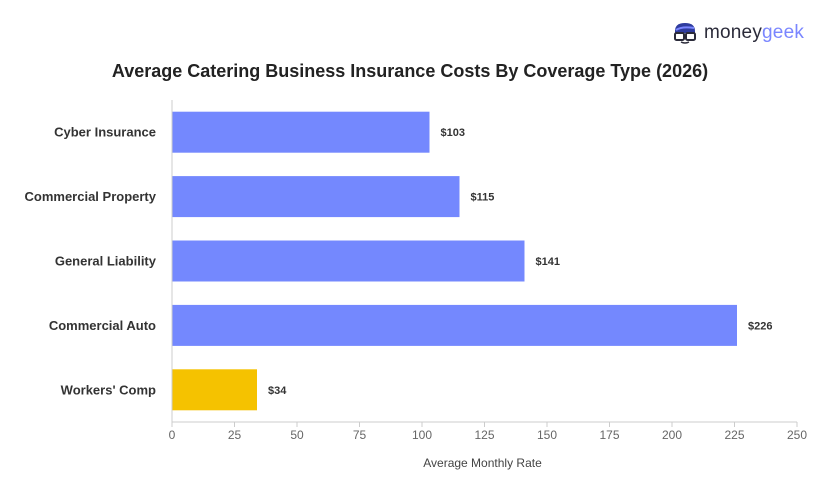 The image size is (820, 500). What do you see at coordinates (482, 463) in the screenshot?
I see `x-axis-title: Average Monthly Rate` at bounding box center [482, 463].